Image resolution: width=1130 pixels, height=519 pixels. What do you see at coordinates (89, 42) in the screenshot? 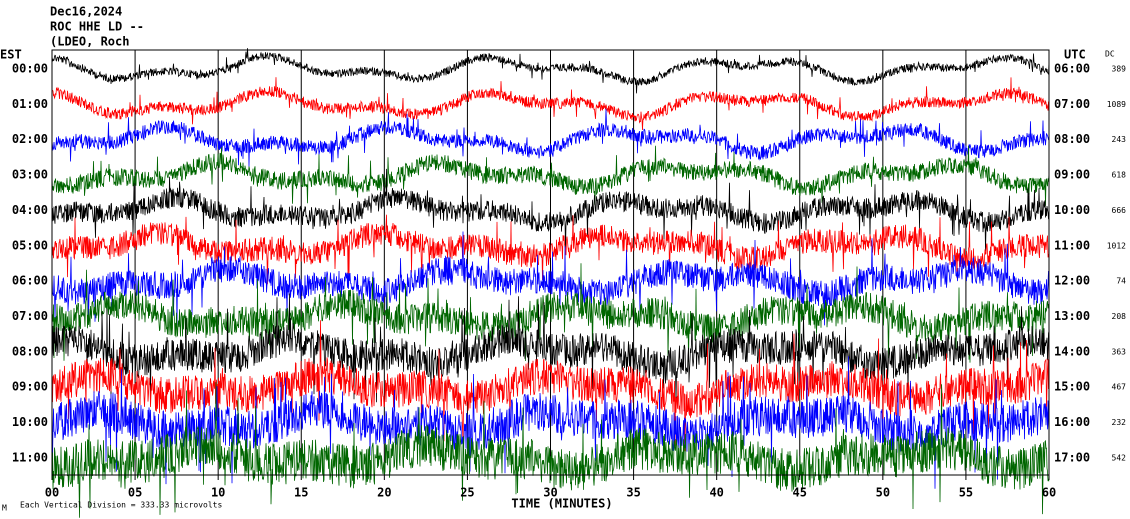
I see `title-line: (LDEO, Roch` at bounding box center [89, 42].